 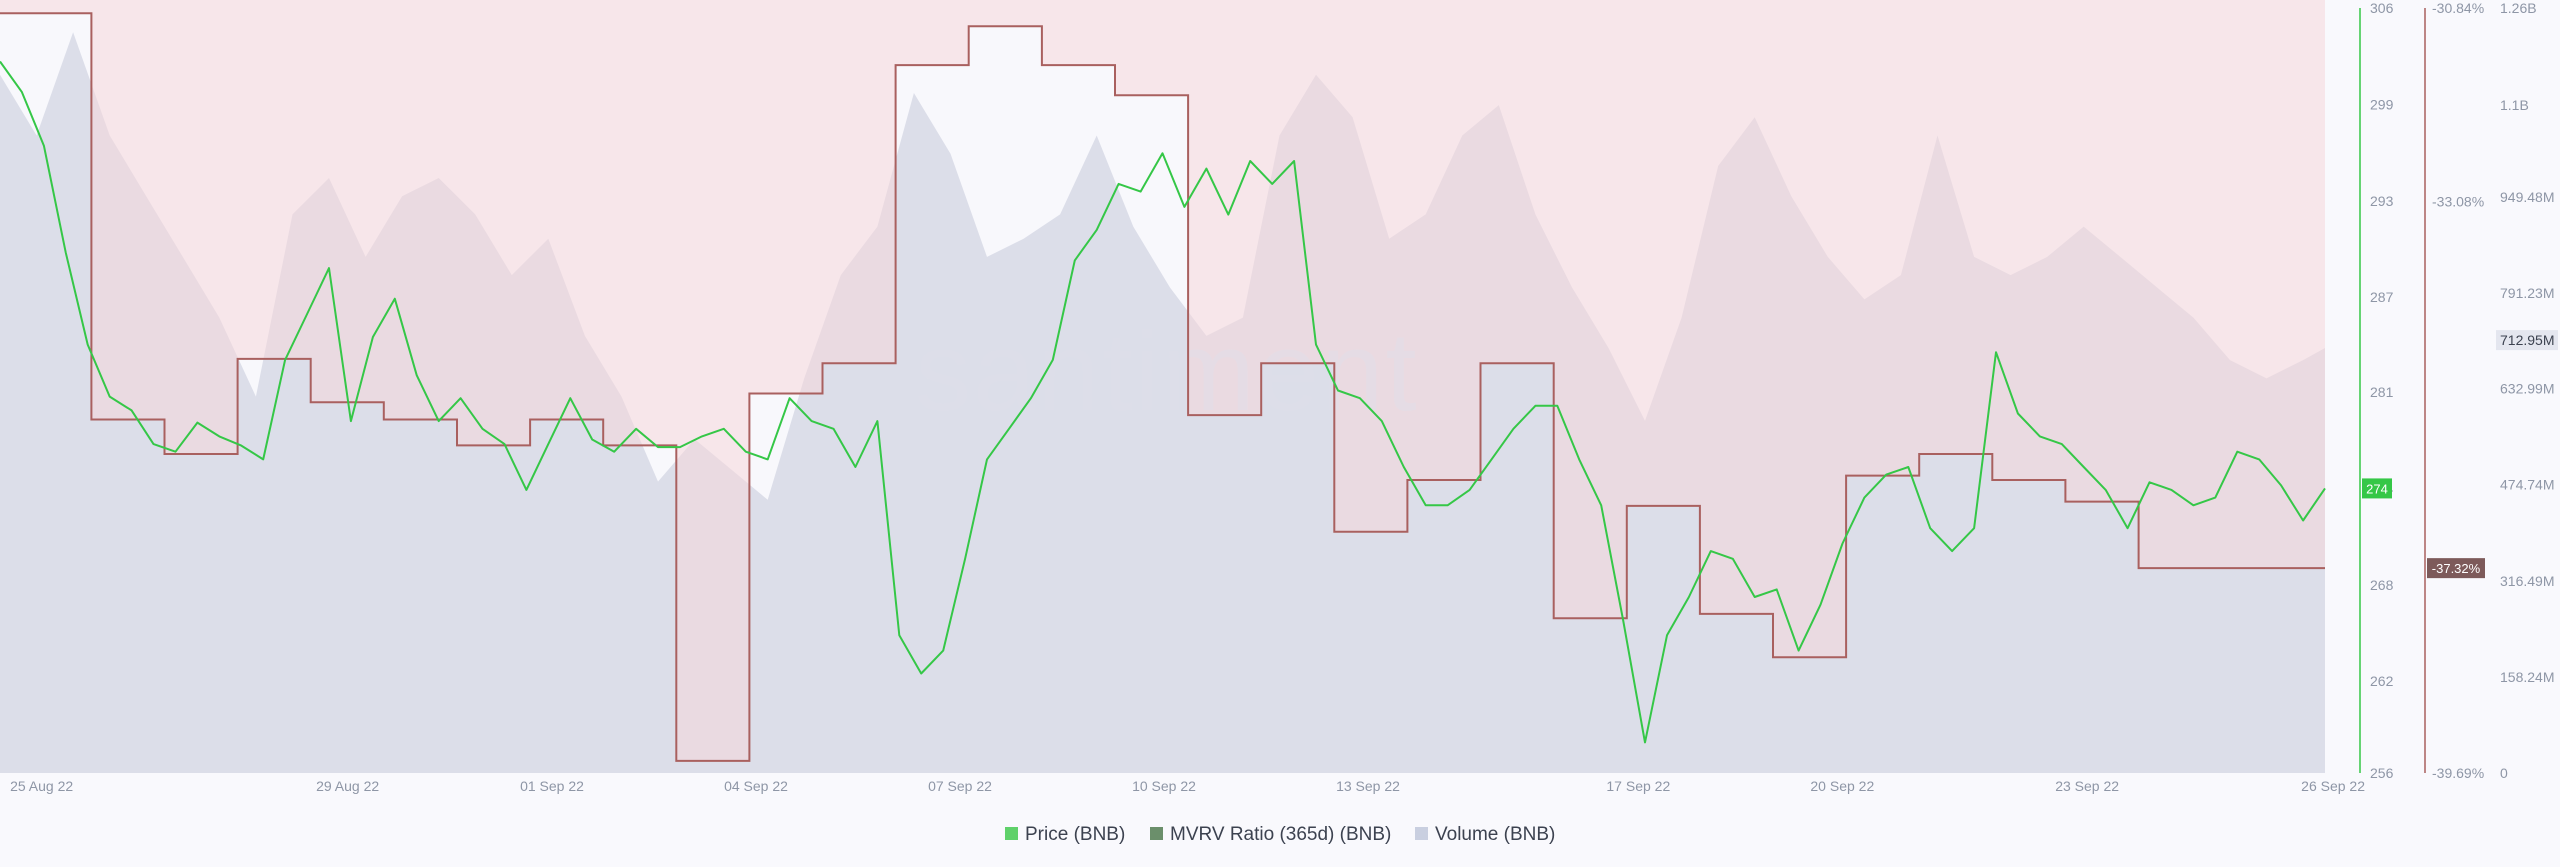 I want to click on x-tick-label: 07 Sep 22, so click(x=960, y=786).